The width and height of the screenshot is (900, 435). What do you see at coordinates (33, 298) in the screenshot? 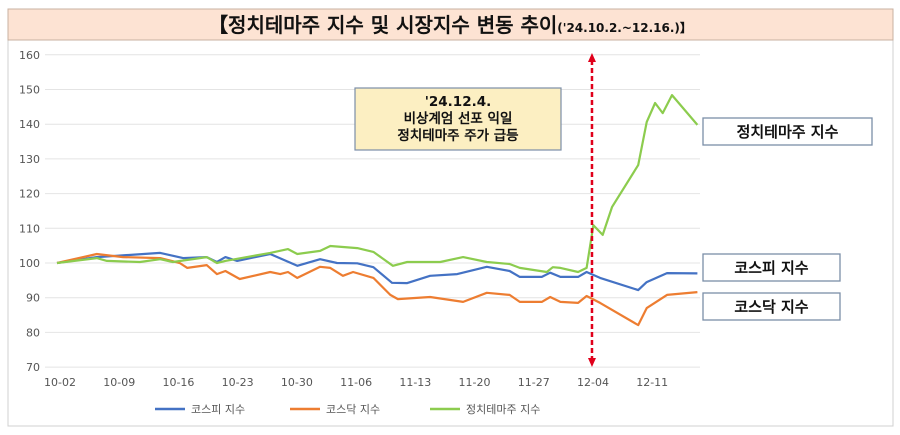
I see `y-tick-label: 90` at bounding box center [33, 298].